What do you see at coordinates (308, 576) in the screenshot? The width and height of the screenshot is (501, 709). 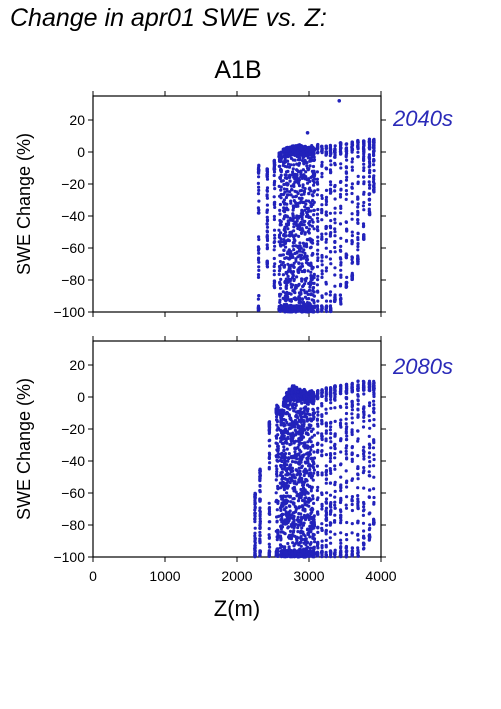 I see `x-tick-label: 3000` at bounding box center [308, 576].